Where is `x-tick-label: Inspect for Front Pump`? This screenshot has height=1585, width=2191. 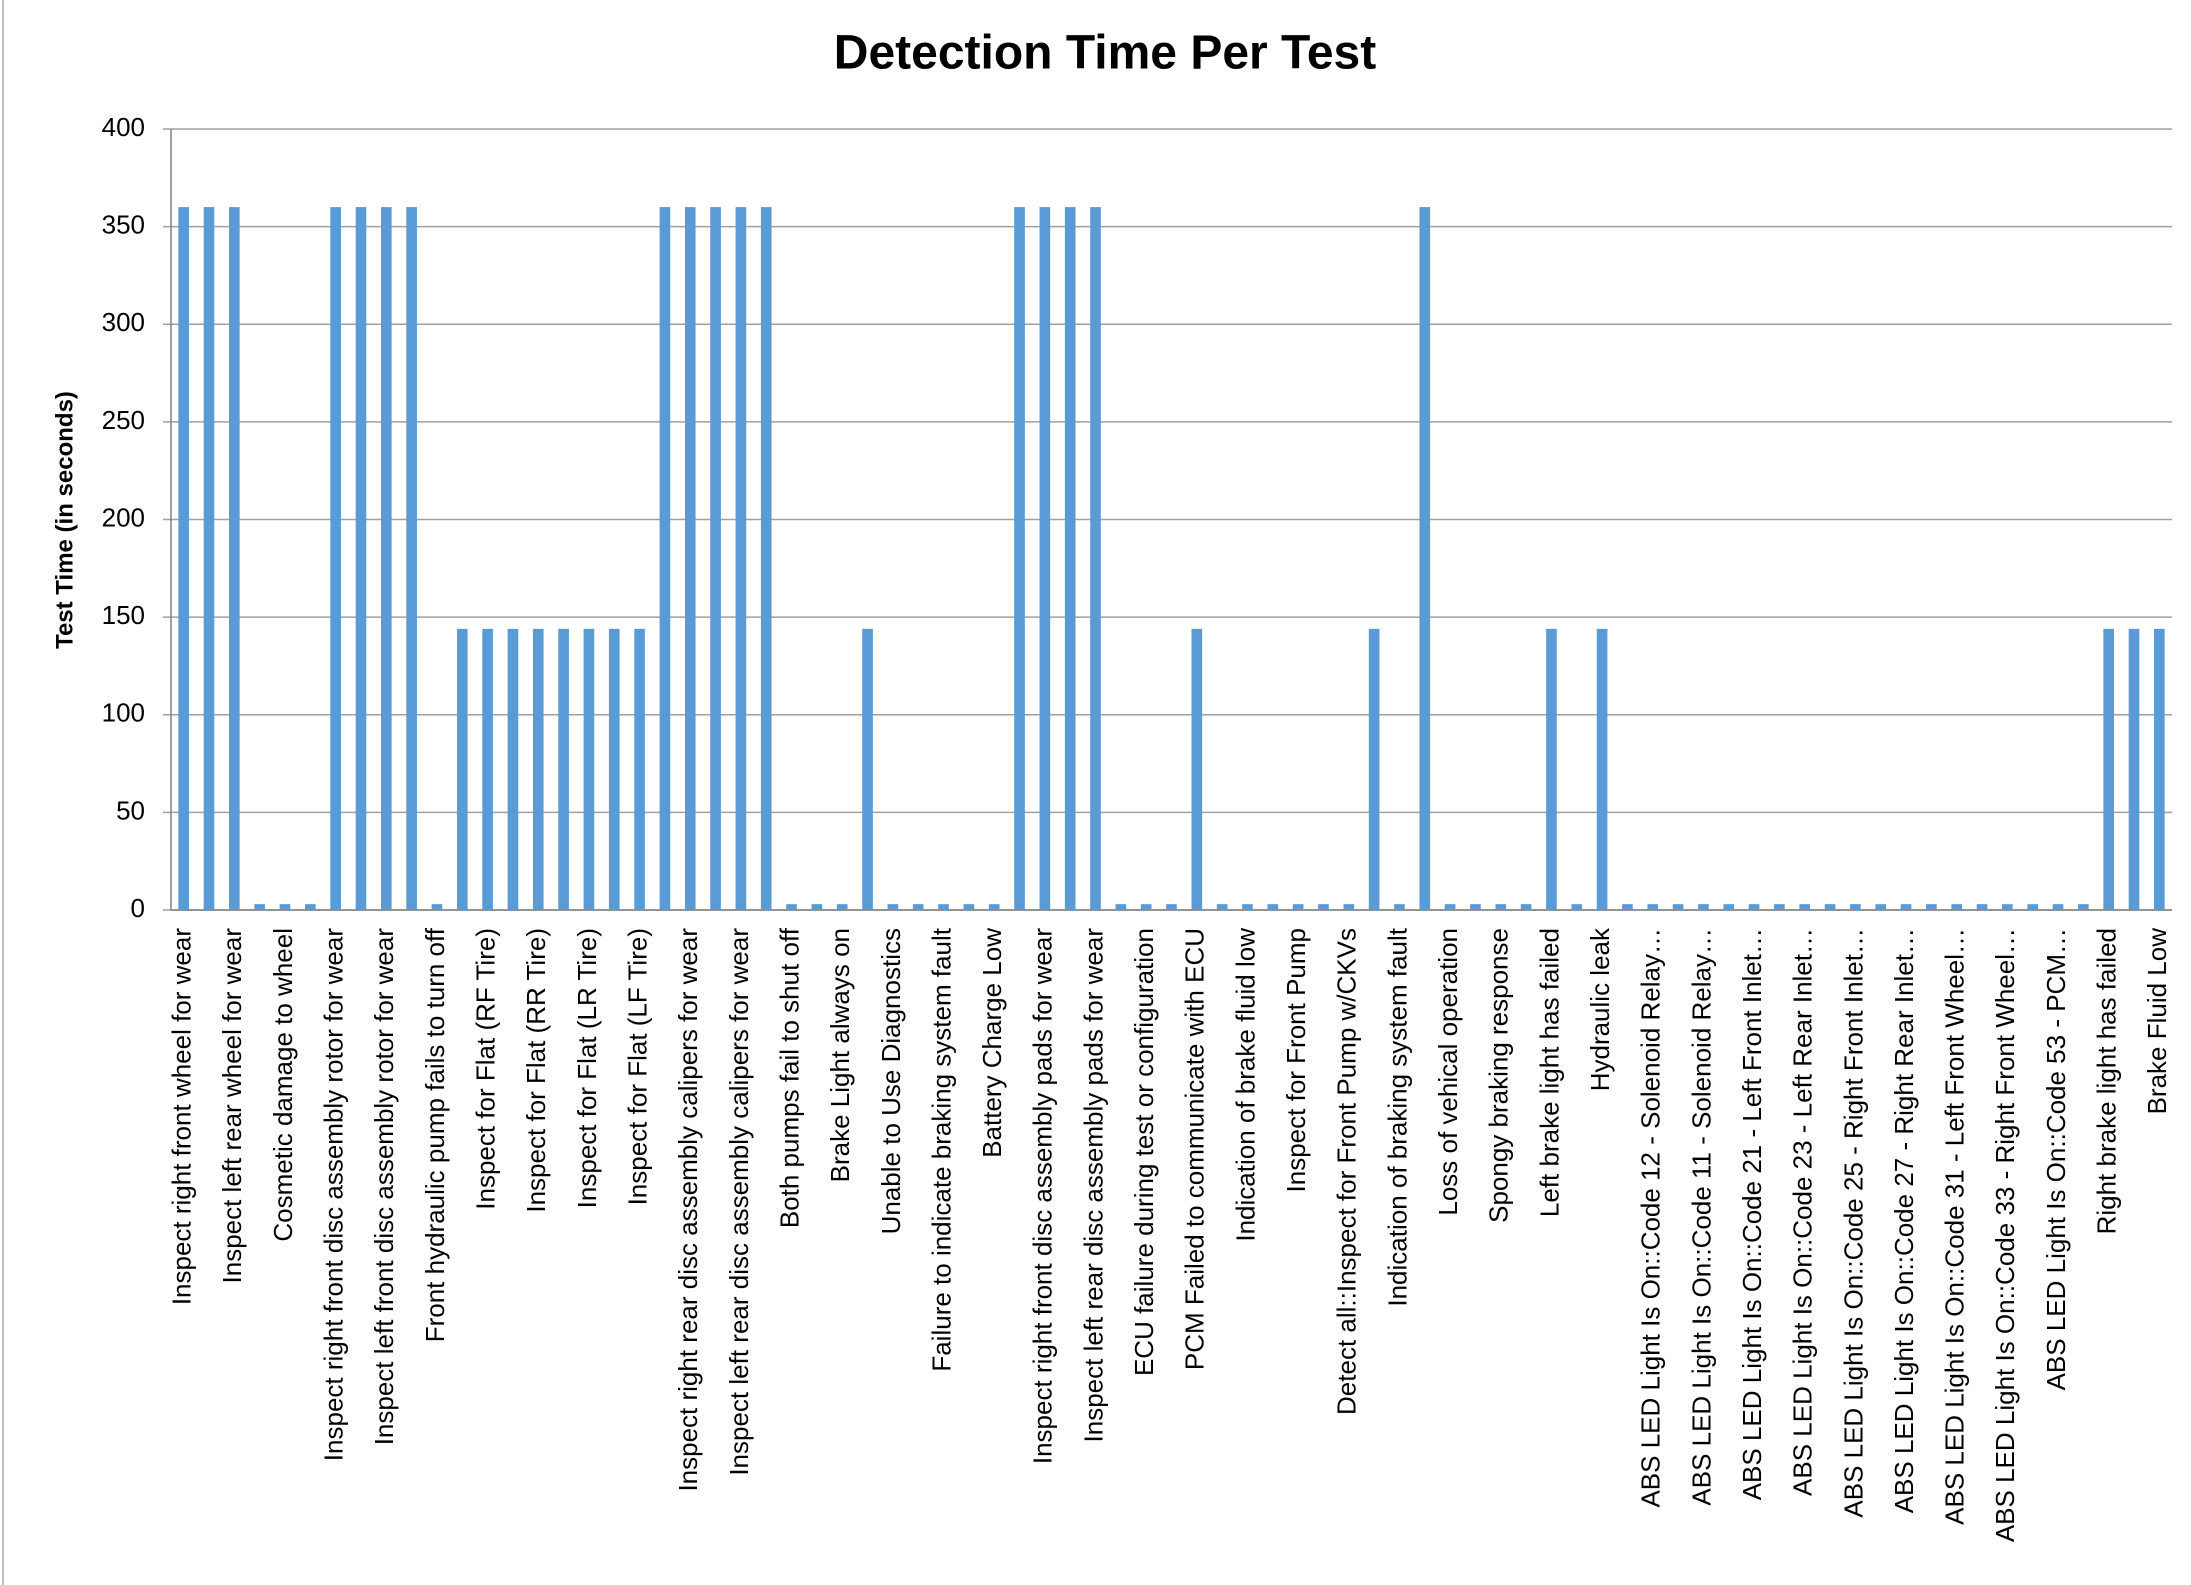
x-tick-label: Inspect for Front Pump is located at coordinates (1296, 1060).